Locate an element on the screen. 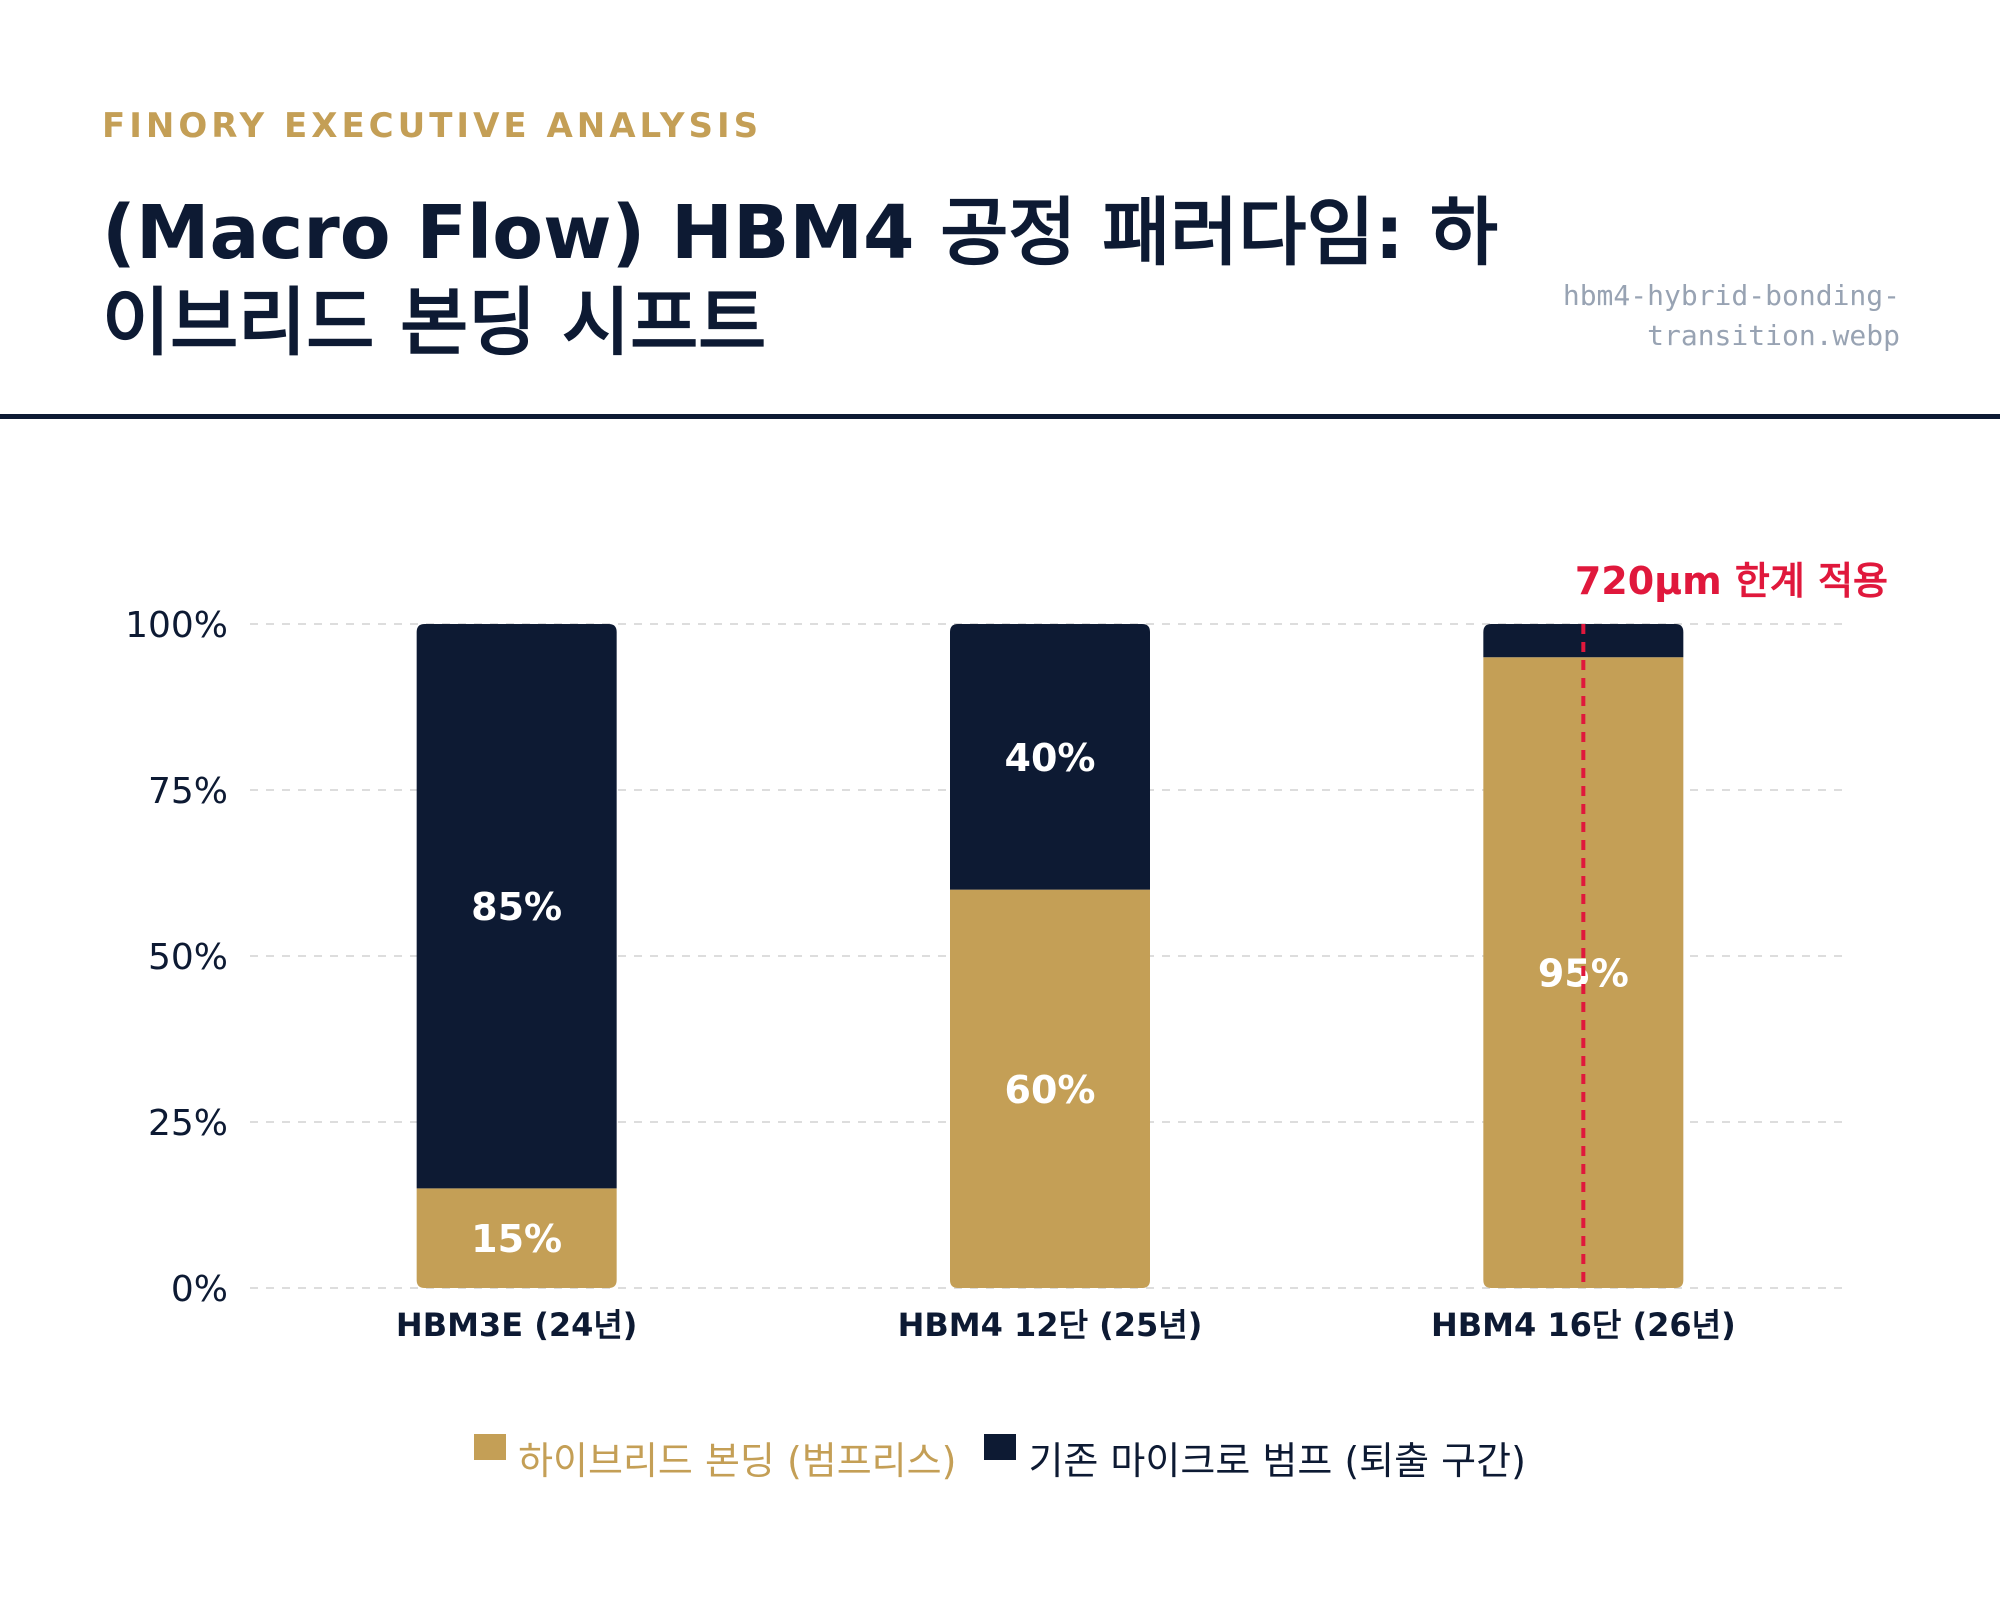 The image size is (2000, 1622). chart-title: (Macro Flow) HBM4 공정 패러다임: 하이브리드 본딩 시프트 is located at coordinates (800, 278).